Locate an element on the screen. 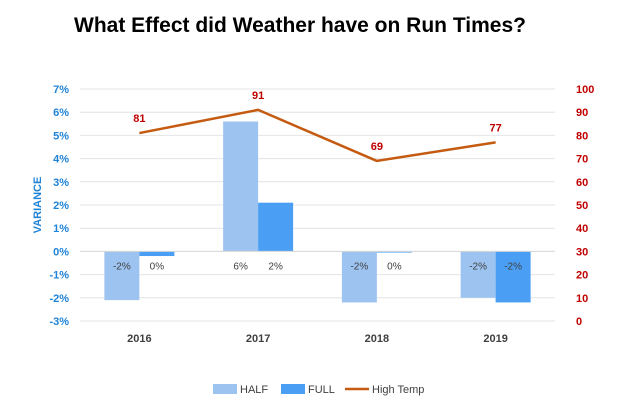 Image resolution: width=635 pixels, height=410 pixels. y-axis-label: VARIANCE is located at coordinates (38, 205).